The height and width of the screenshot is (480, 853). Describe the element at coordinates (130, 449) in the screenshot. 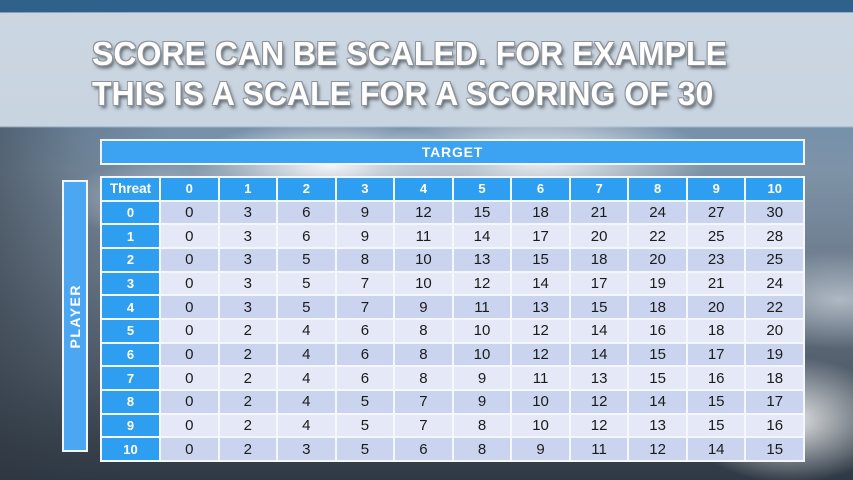

I see `row-header: 10` at that location.